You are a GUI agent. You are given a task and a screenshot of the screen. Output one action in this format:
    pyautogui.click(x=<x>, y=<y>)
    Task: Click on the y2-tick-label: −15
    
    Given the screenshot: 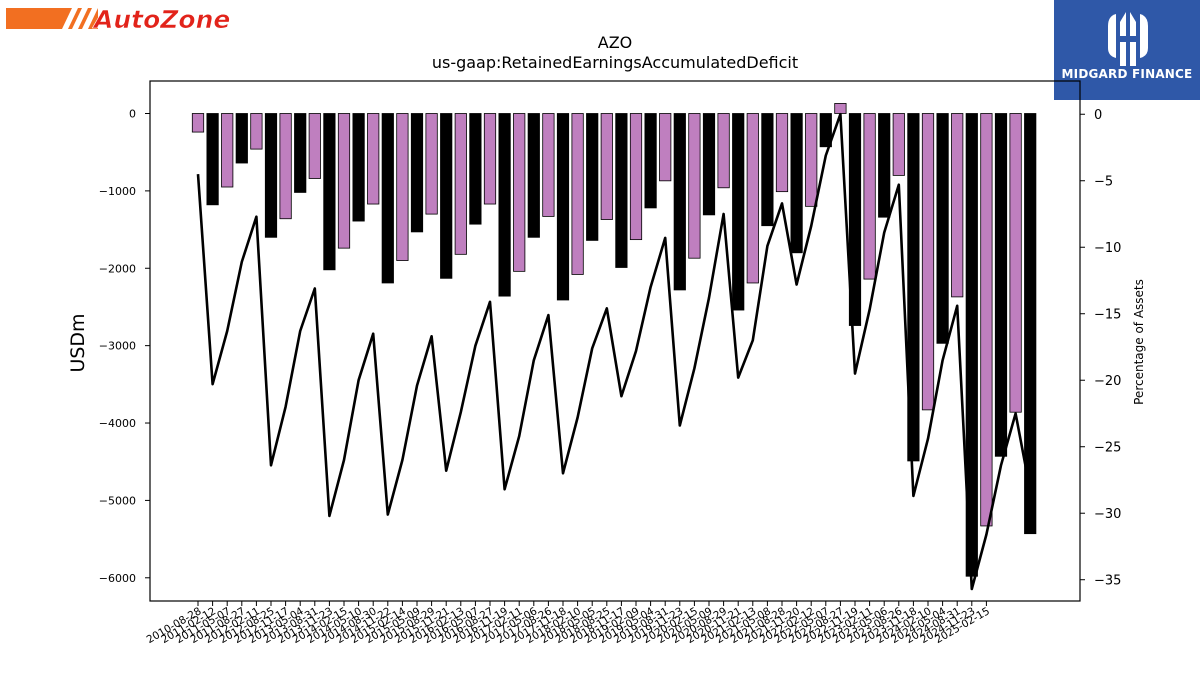 What is the action you would take?
    pyautogui.click(x=1107, y=315)
    